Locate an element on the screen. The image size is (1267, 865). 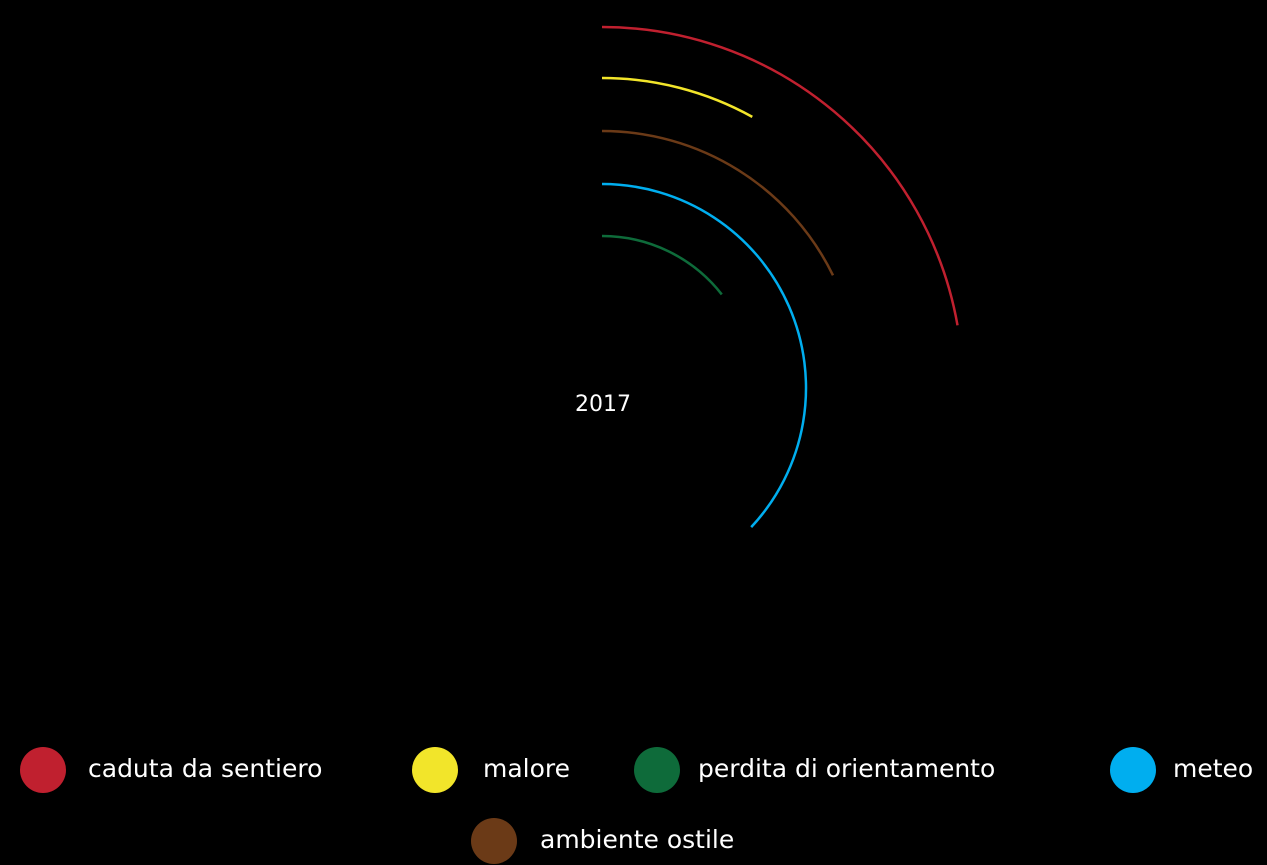
legend-label: perdita di orientamento is located at coordinates (846, 768).